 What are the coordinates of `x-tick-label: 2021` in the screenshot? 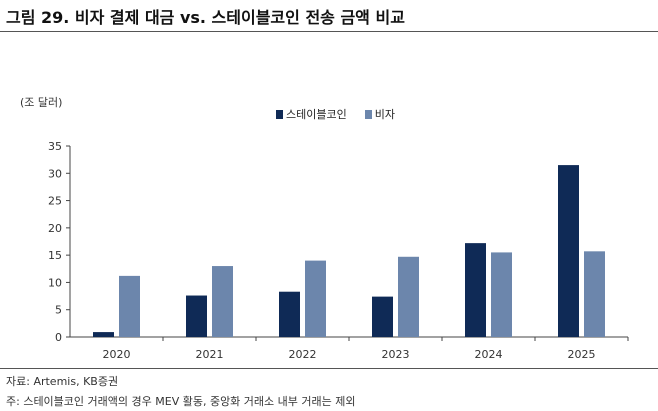 It's located at (210, 354).